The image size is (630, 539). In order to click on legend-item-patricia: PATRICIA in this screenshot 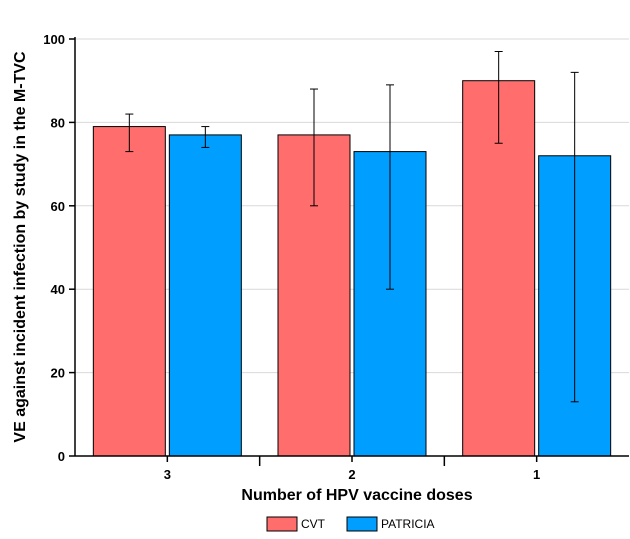, I will do `click(390, 524)`.